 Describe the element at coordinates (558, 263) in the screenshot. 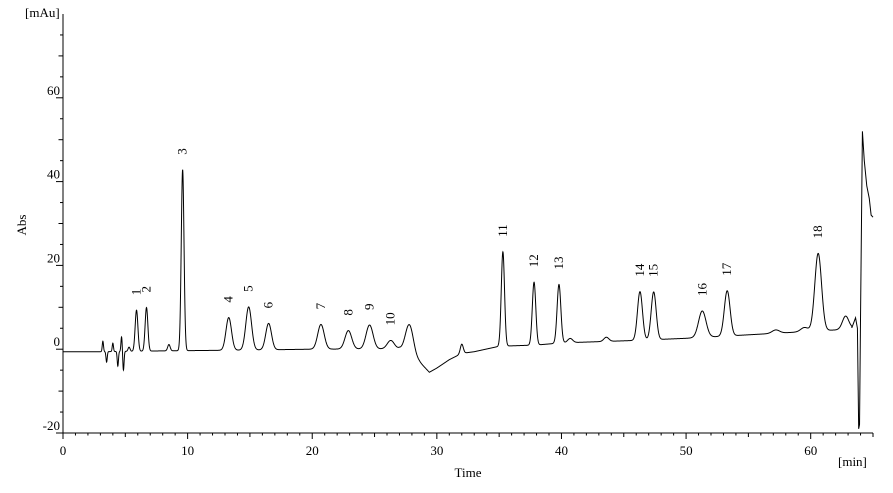

I see `peak-label-13: 13` at that location.